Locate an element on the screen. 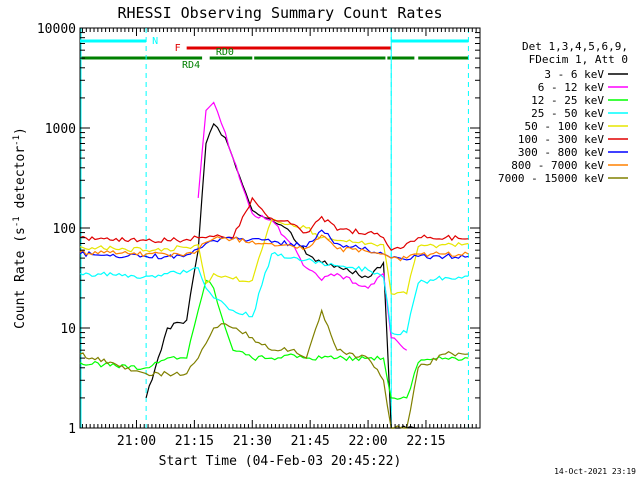 The height and width of the screenshot is (485, 640). series-line-25-50-kev is located at coordinates (274, 293).